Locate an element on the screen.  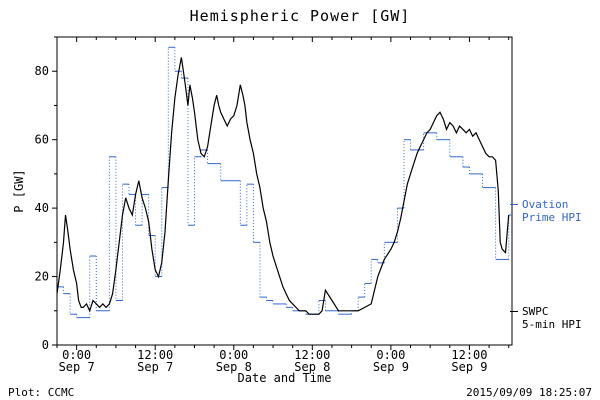
svg-text: 80 is located at coordinates (42, 71).